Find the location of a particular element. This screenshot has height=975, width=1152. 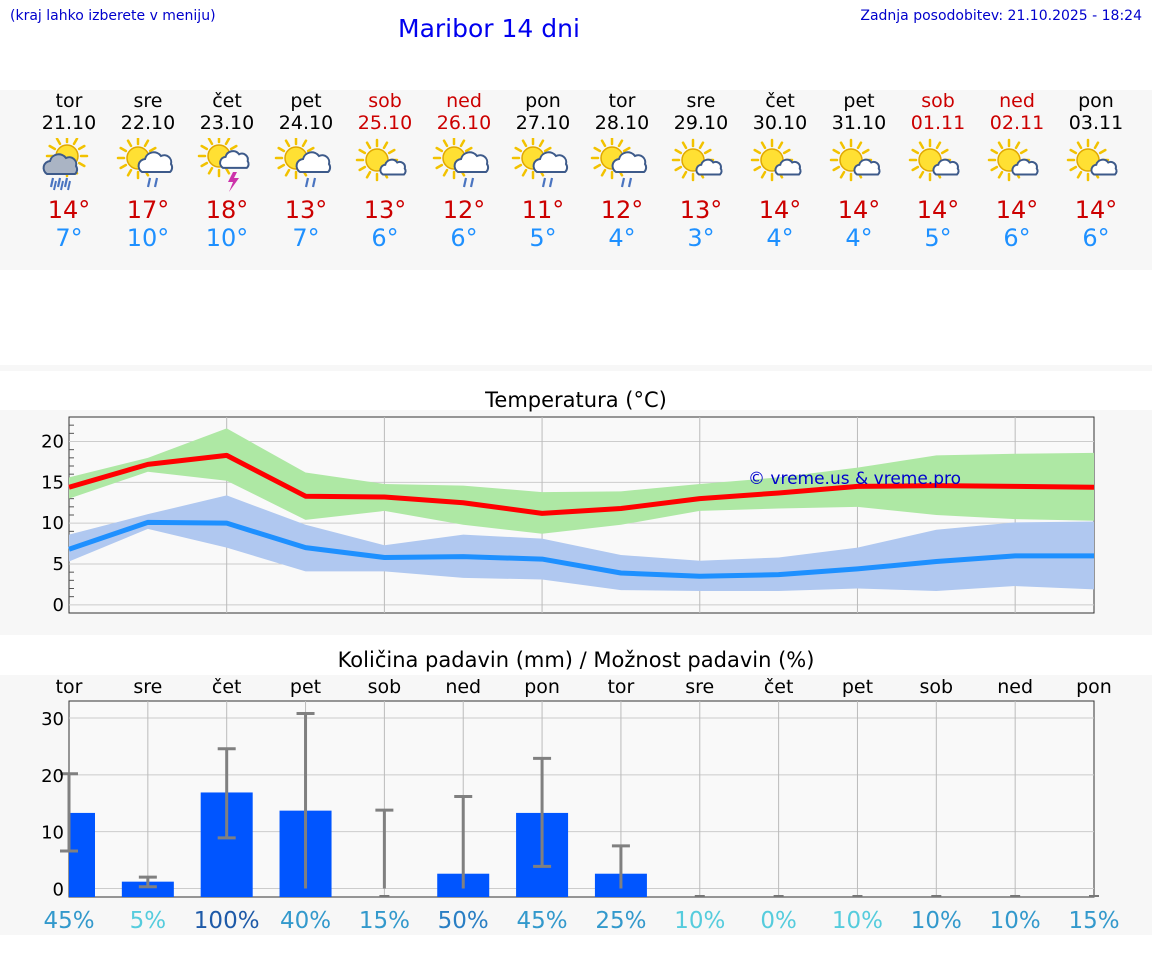

day-date: 26.10 is located at coordinates (464, 123).